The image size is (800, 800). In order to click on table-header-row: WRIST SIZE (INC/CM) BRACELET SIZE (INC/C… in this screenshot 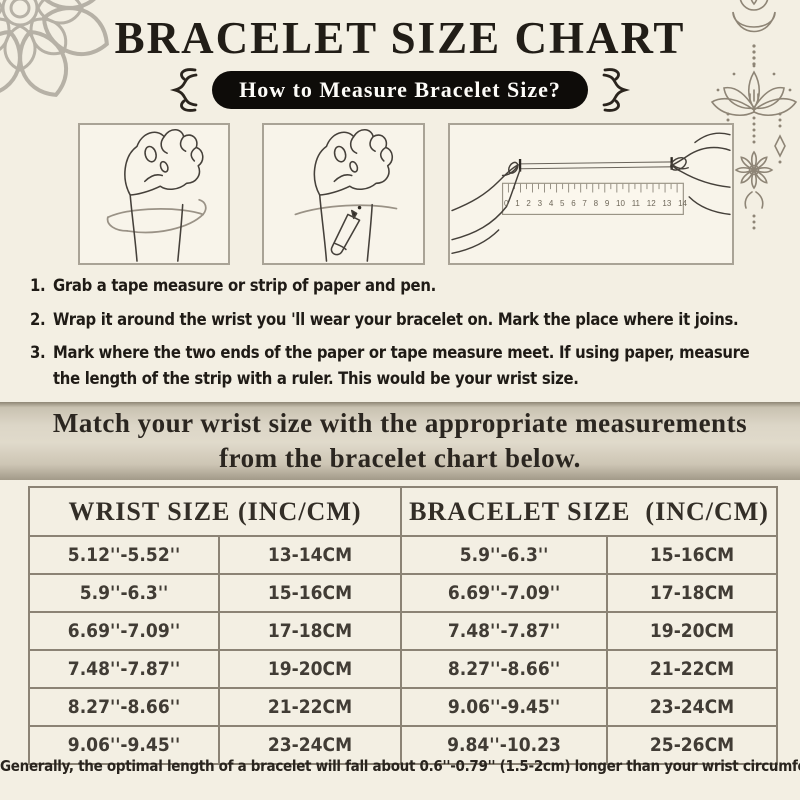, I will do `click(403, 511)`.